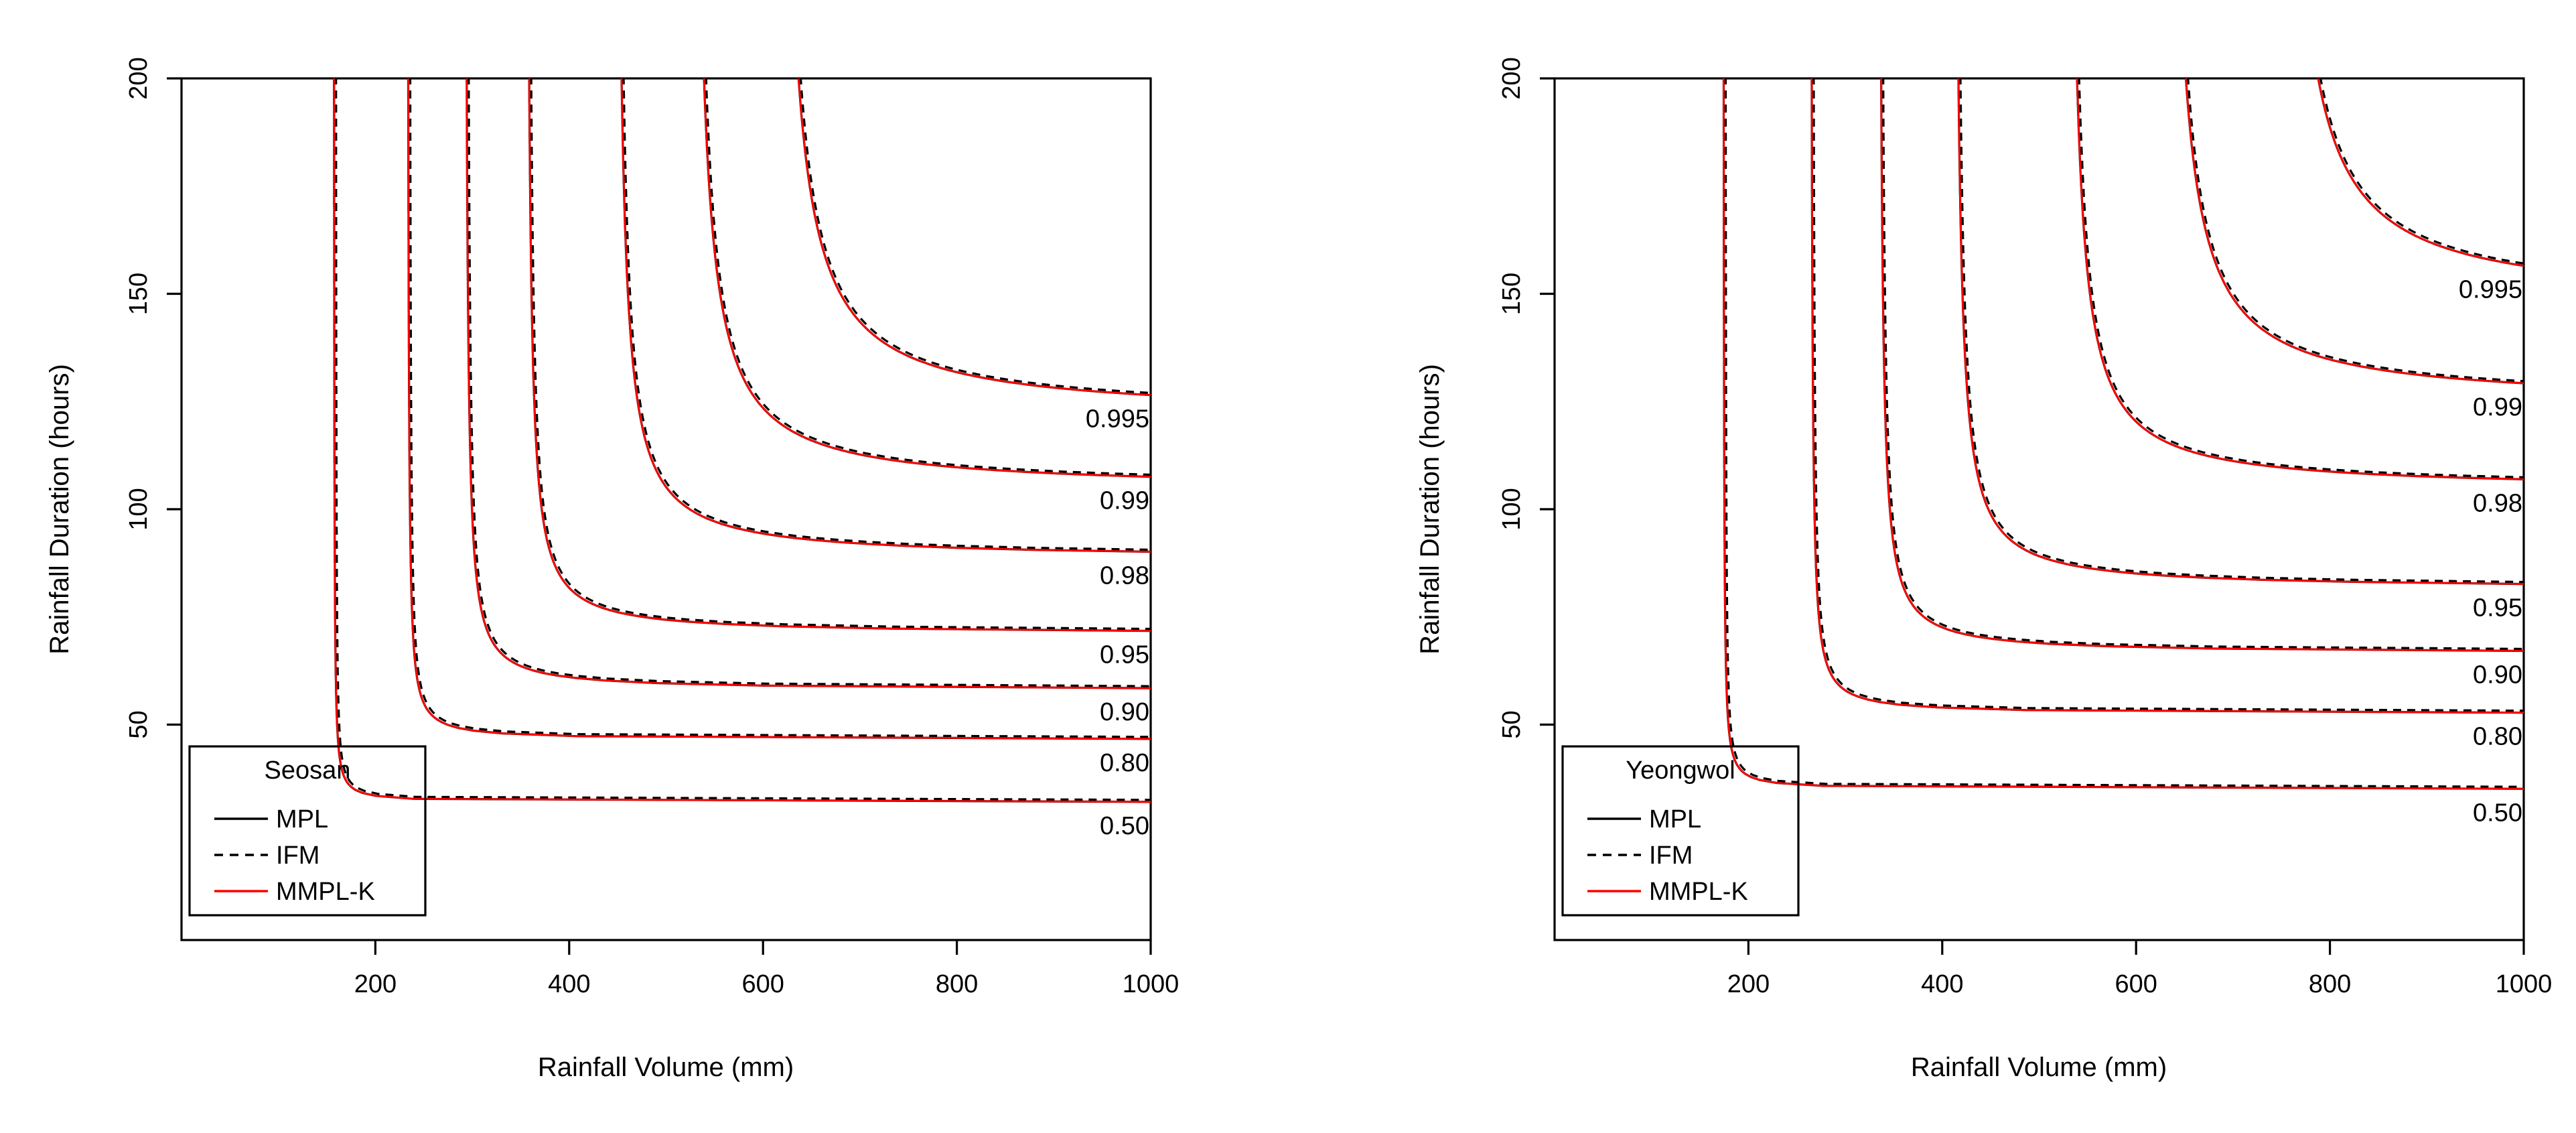 The width and height of the screenshot is (2576, 1133). I want to click on legend-title: Seosan, so click(308, 770).